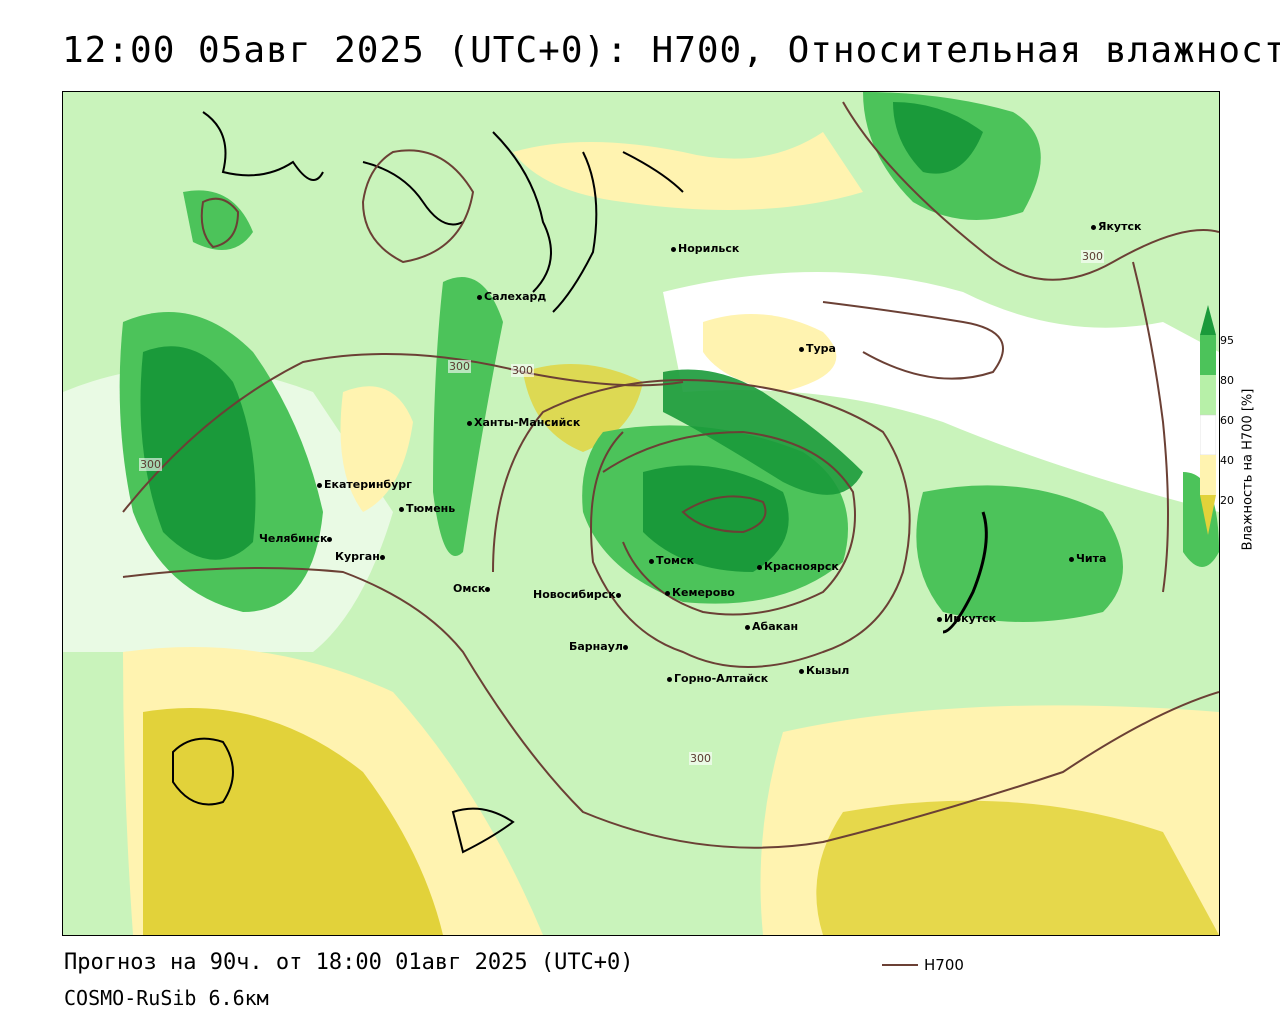 This screenshot has width=1280, height=1024. I want to click on contour-legend-label: H700, so click(944, 965).